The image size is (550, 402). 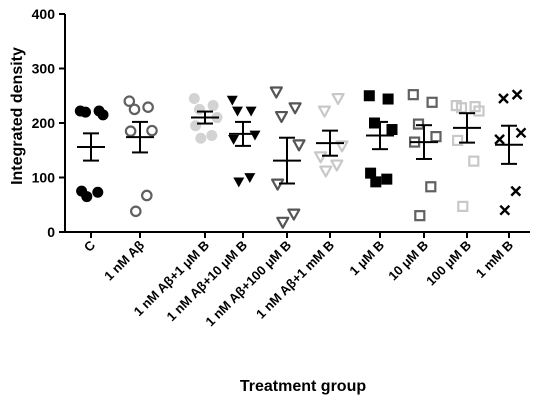 I want to click on y-tick-label: 0, so click(x=51, y=232).